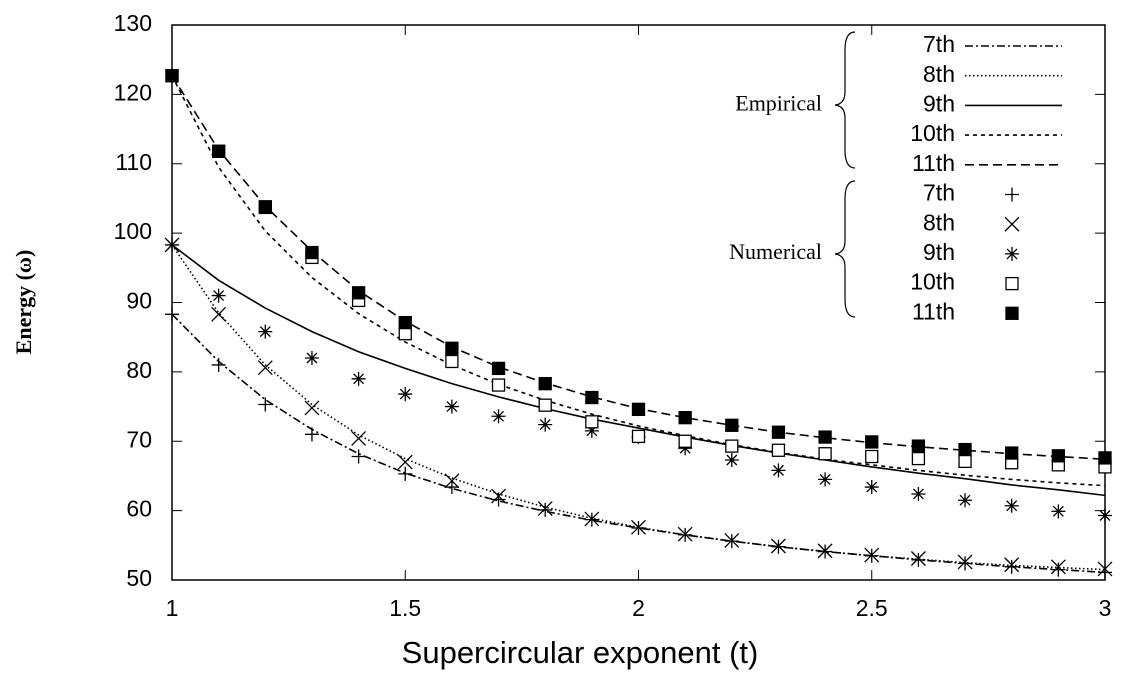  I want to click on legend-group-label: Numerical, so click(775, 251).